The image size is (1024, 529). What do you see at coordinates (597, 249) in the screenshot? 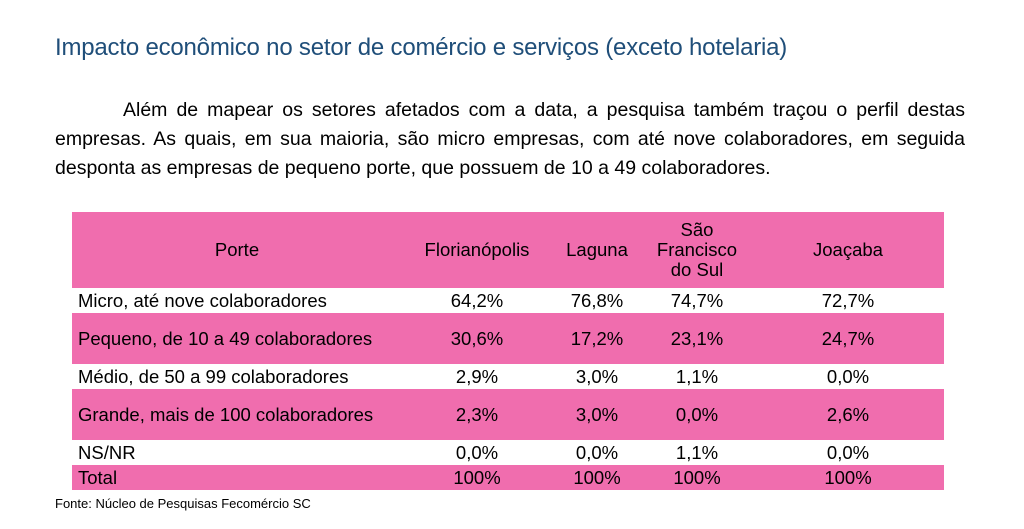
I see `column-header-laguna: Laguna` at bounding box center [597, 249].